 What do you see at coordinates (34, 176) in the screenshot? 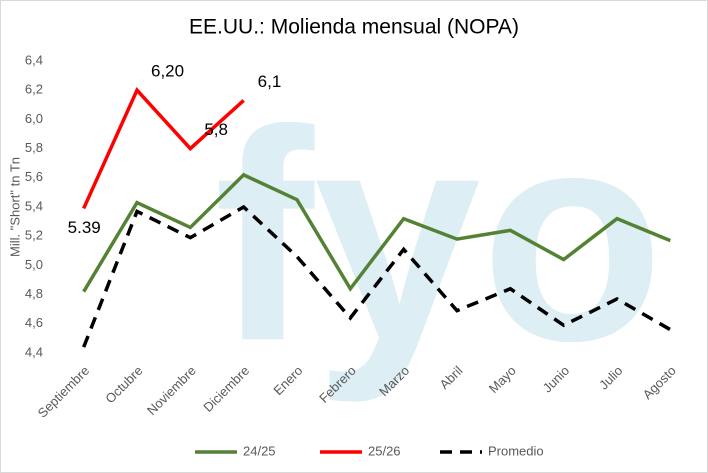
I see `y-tick-label: 5,6` at bounding box center [34, 176].